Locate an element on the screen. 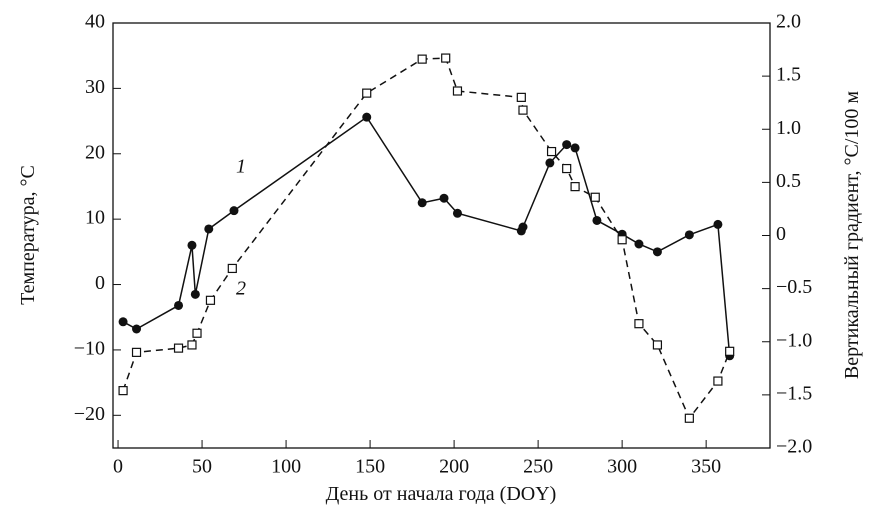  y2-tick-label: −1.5 is located at coordinates (794, 393).